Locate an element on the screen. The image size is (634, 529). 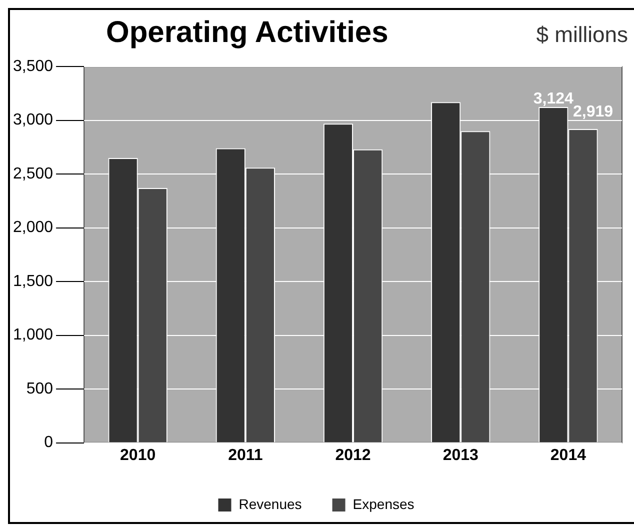
y-tick-label: 3,000 is located at coordinates (33, 120).